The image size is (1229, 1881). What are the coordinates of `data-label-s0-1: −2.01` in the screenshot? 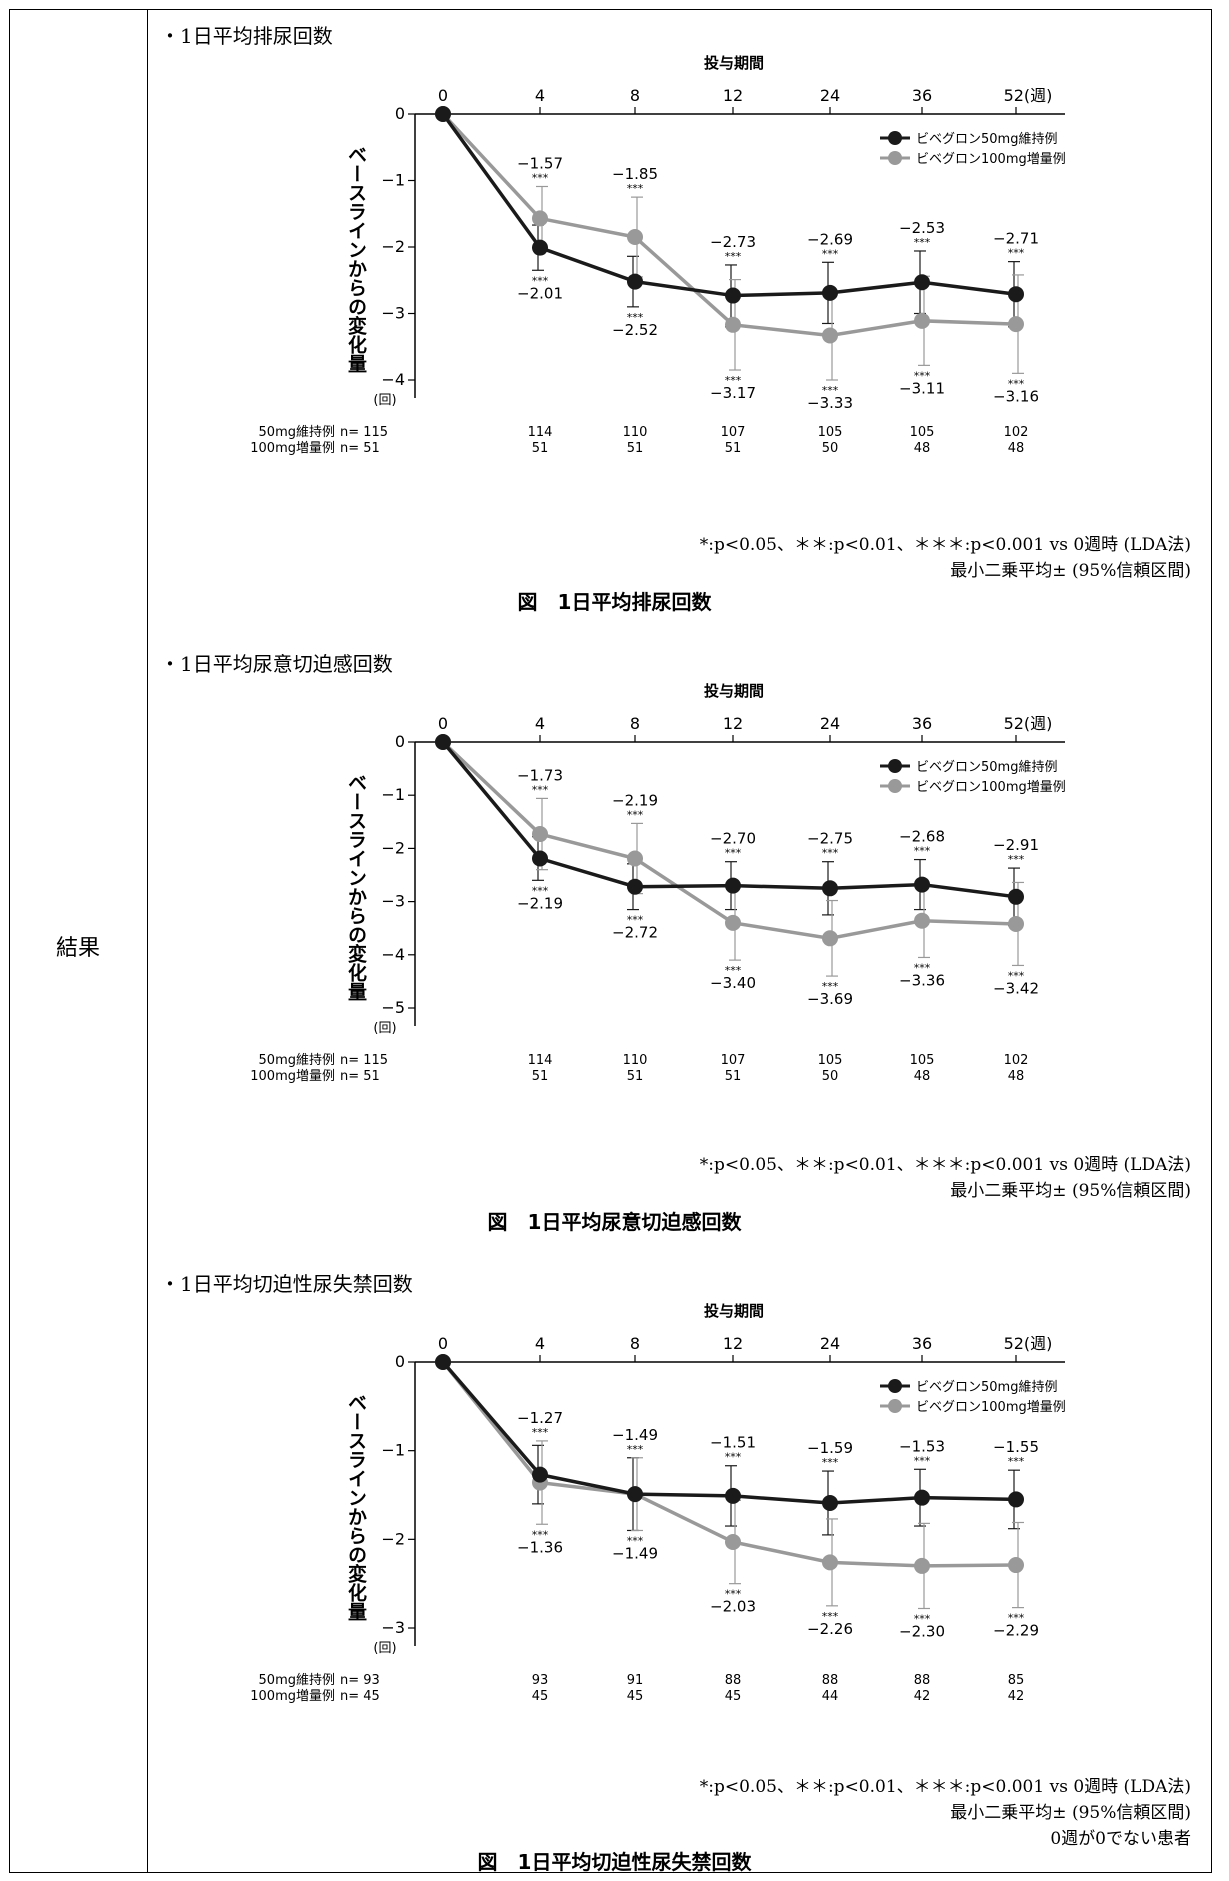 It's located at (540, 293).